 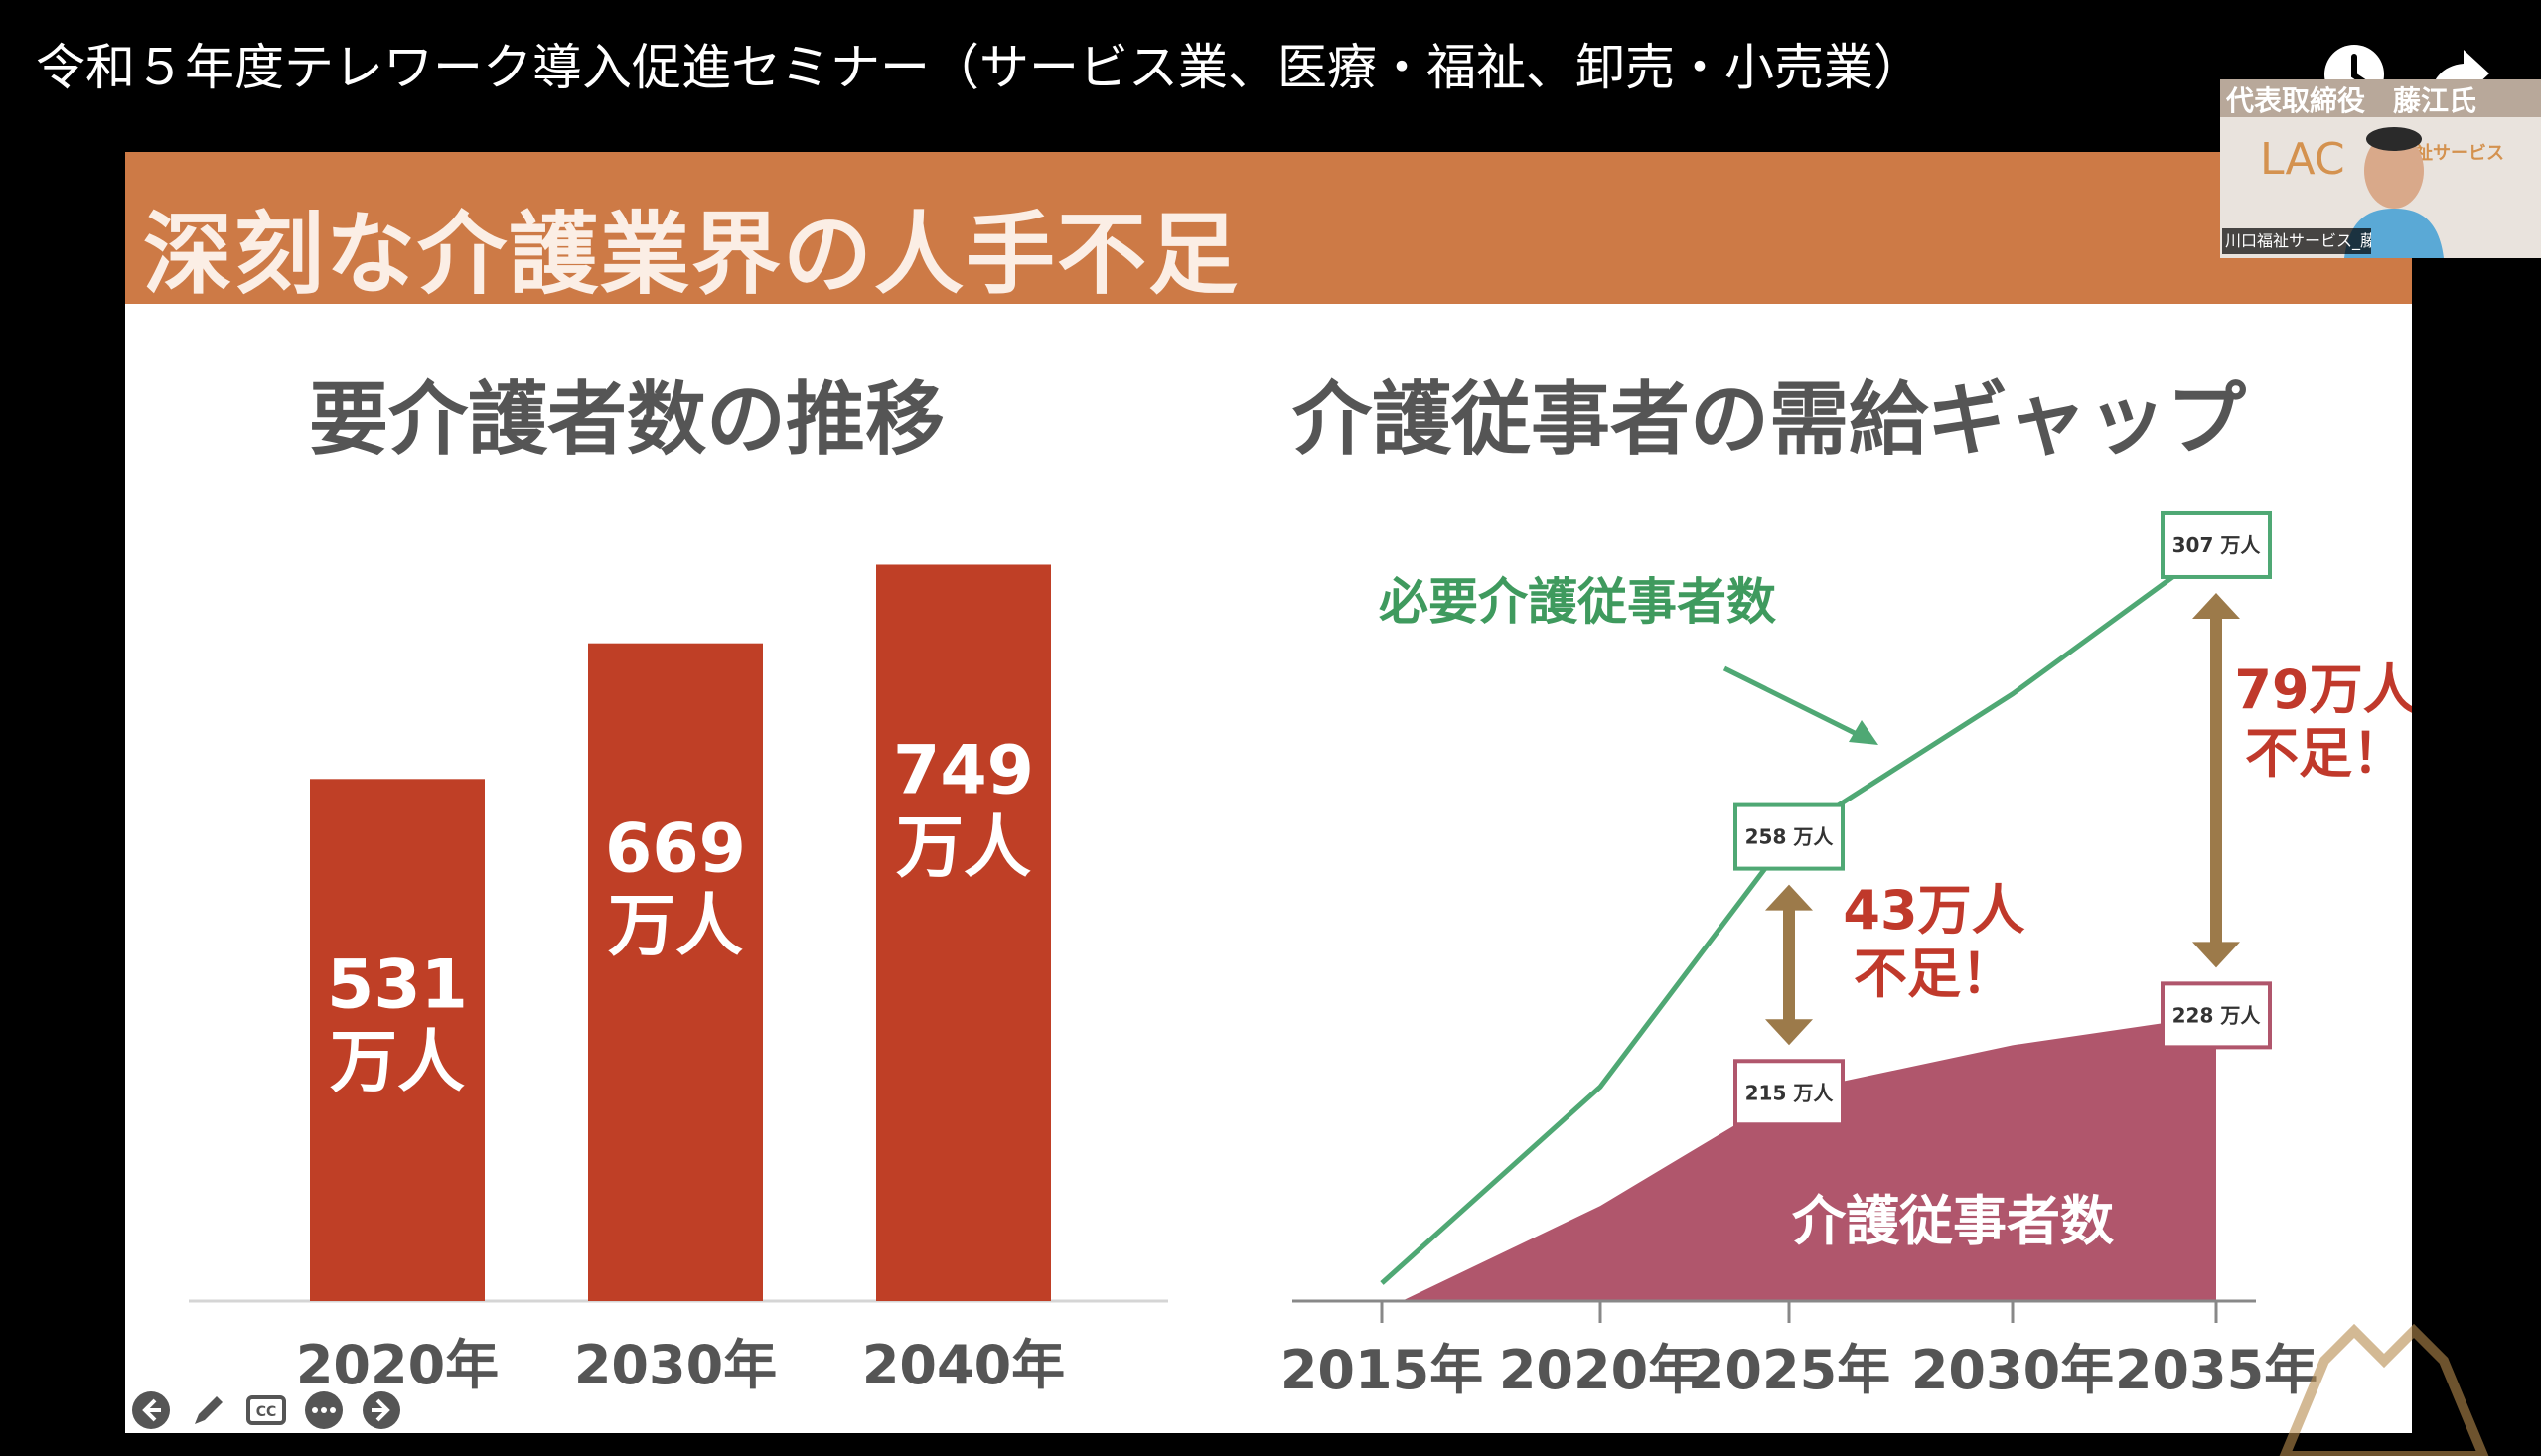 I want to click on gap-x-tick: 2025年, so click(x=1789, y=1370).